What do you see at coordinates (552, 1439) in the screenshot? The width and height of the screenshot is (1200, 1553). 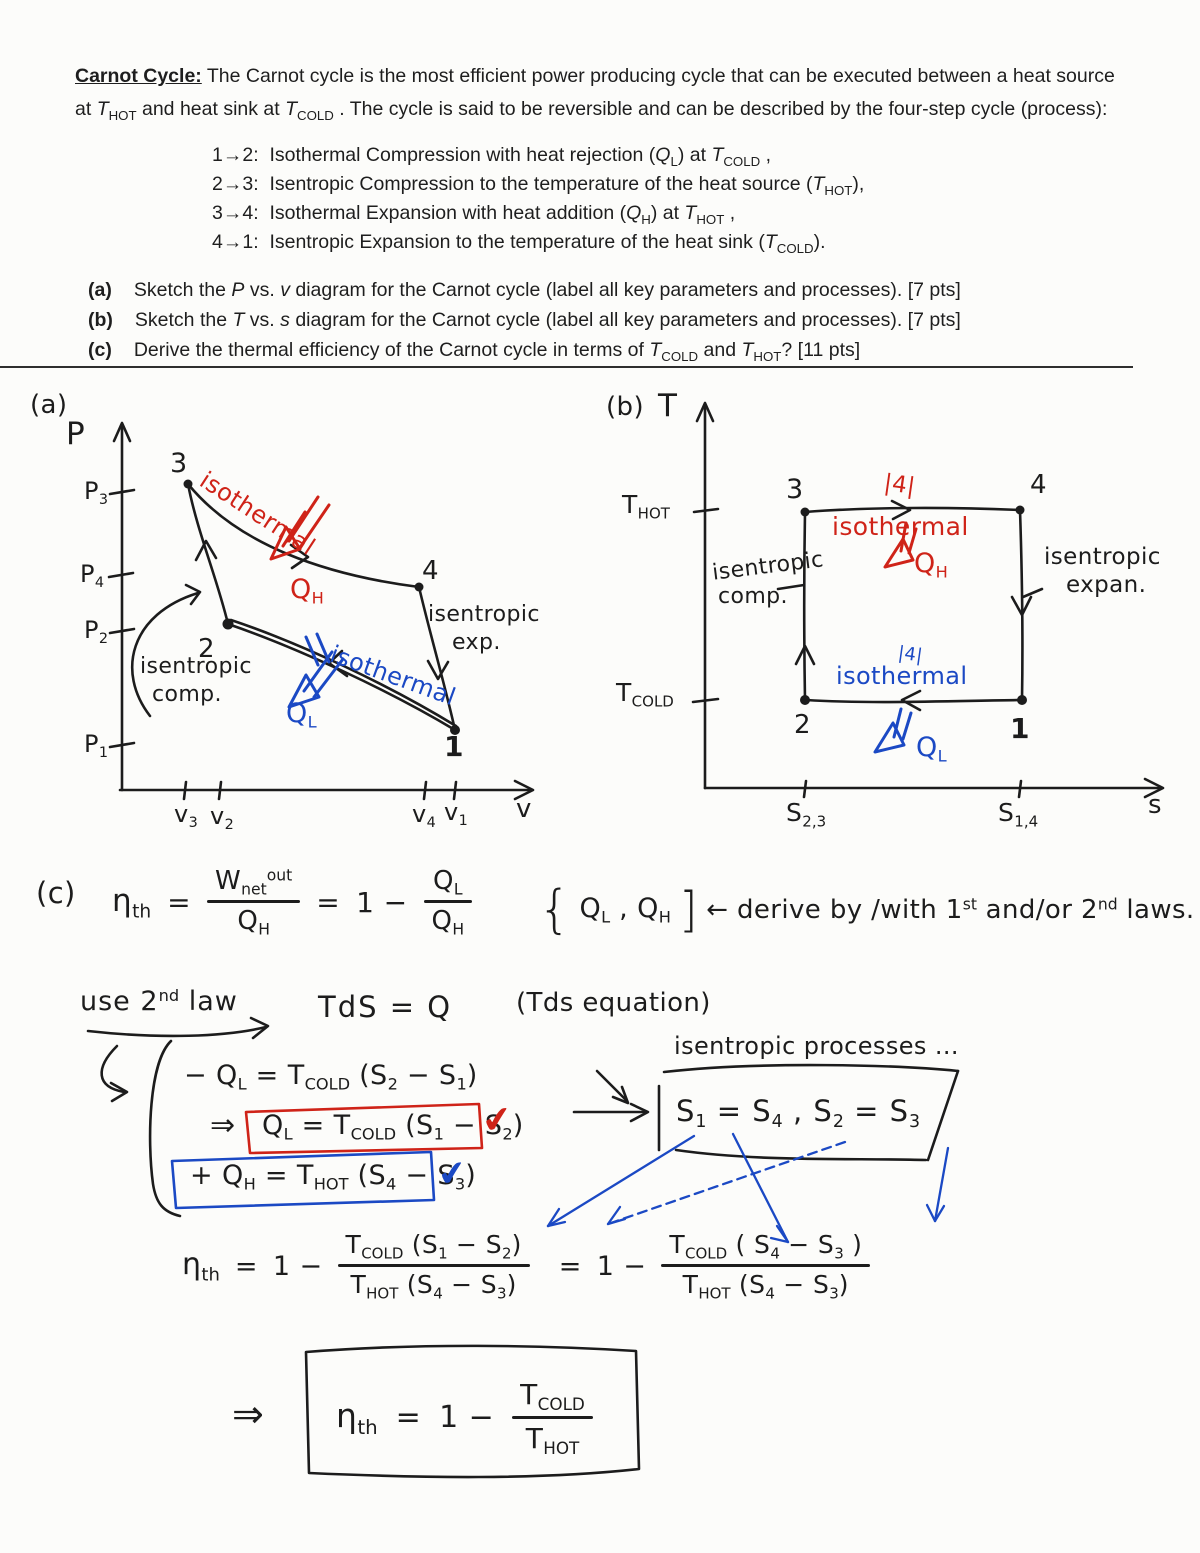 I see `fraction-denominator: THOT` at bounding box center [552, 1439].